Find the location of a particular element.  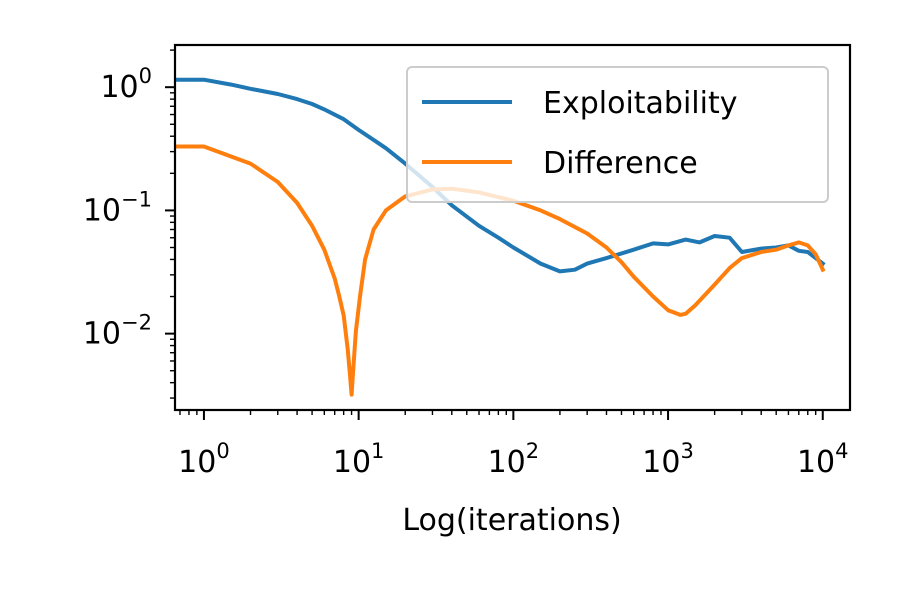

y-tick-label: 10⁰ is located at coordinates (126, 84).